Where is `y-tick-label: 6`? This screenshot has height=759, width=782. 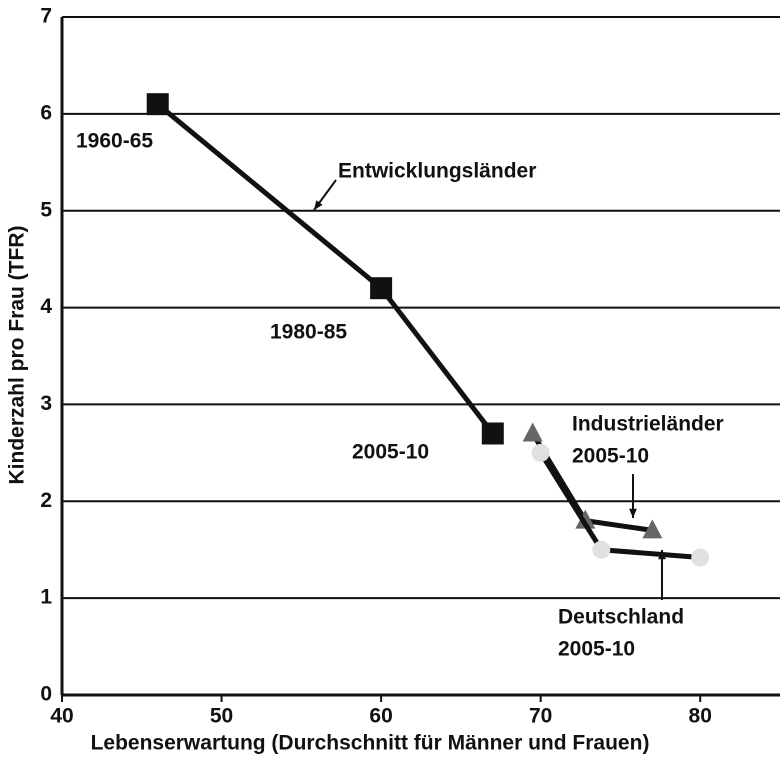
y-tick-label: 6 is located at coordinates (46, 112).